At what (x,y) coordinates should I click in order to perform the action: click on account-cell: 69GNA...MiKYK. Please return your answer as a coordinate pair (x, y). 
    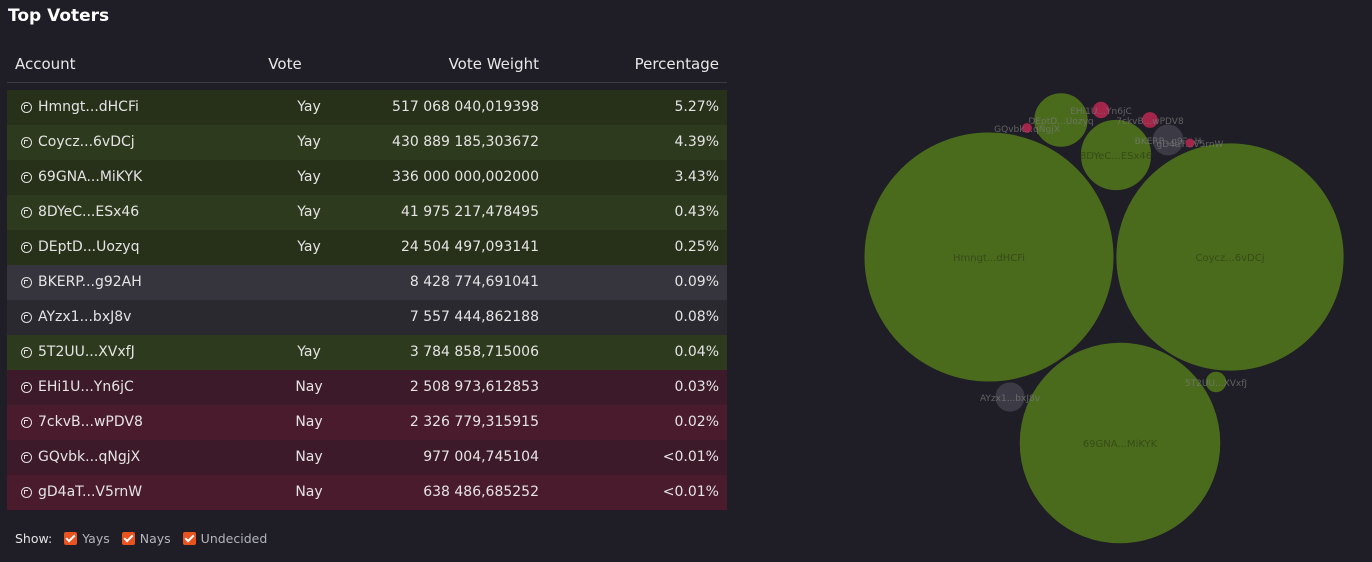
    Looking at the image, I should click on (81, 177).